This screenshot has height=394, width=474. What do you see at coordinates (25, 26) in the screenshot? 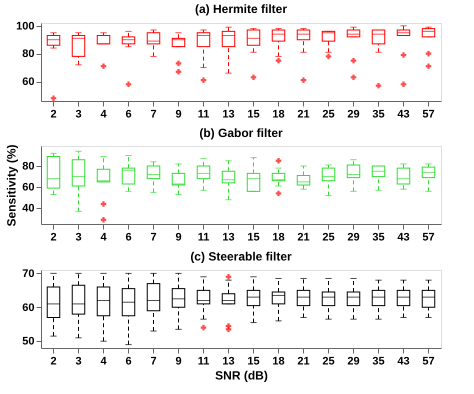
I see `y-tick-label: 100` at bounding box center [25, 26].